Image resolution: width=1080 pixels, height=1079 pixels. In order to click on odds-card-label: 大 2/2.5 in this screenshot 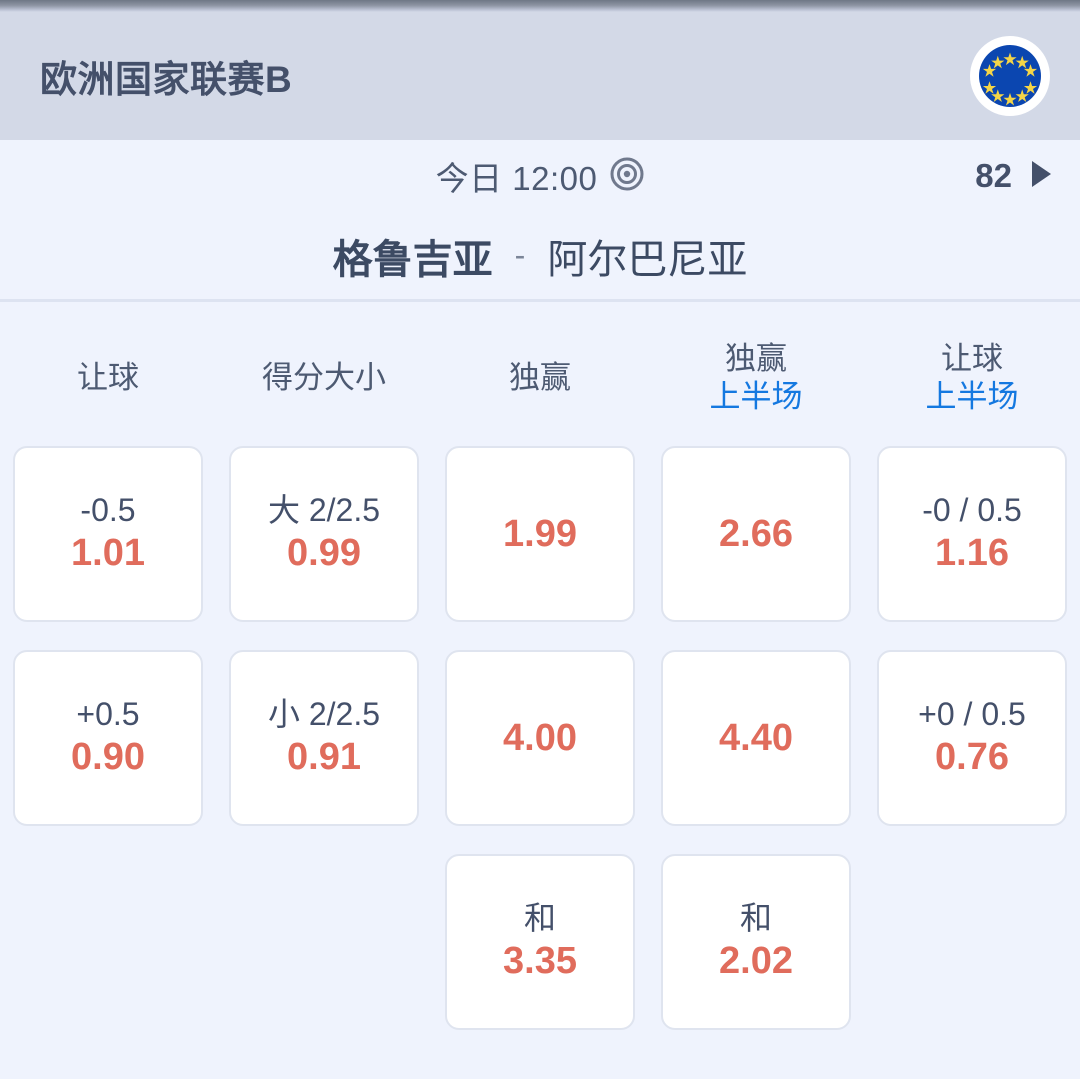, I will do `click(324, 509)`.